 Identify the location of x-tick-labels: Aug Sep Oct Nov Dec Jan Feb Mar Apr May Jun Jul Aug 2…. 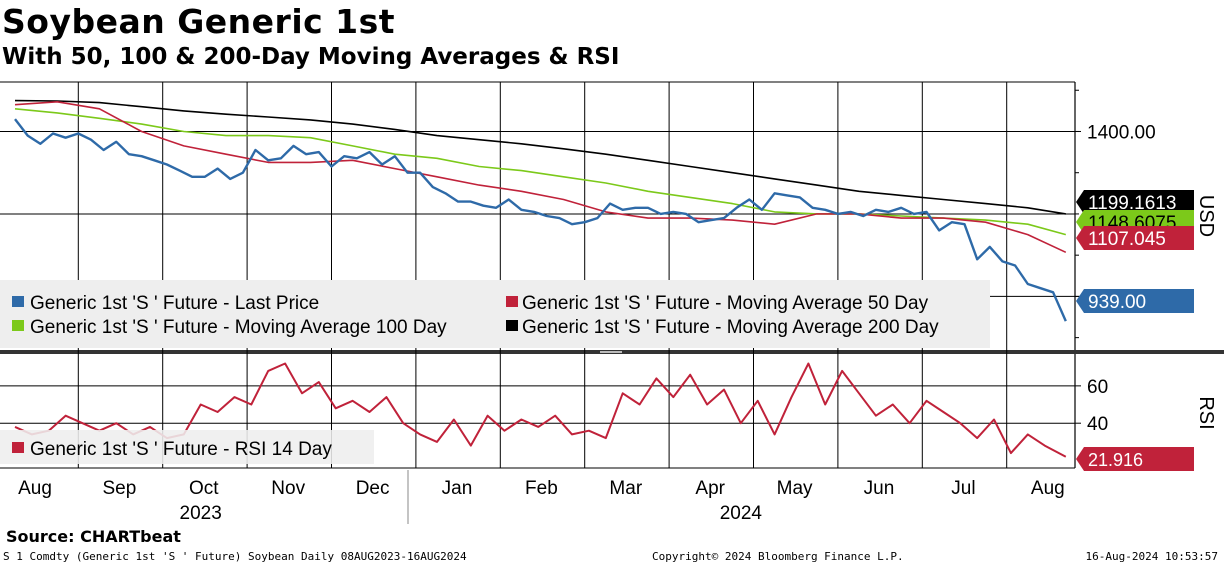
(541, 497).